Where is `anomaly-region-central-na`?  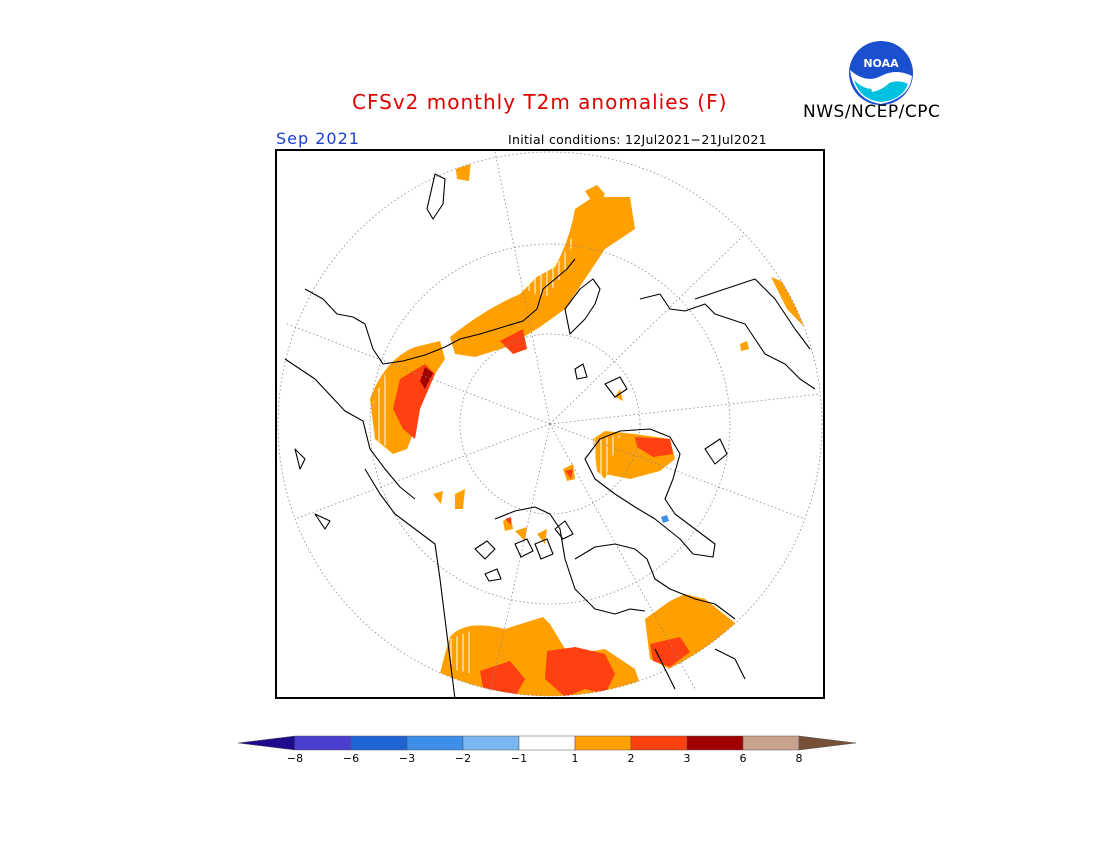
anomaly-region-central-na is located at coordinates (580, 671).